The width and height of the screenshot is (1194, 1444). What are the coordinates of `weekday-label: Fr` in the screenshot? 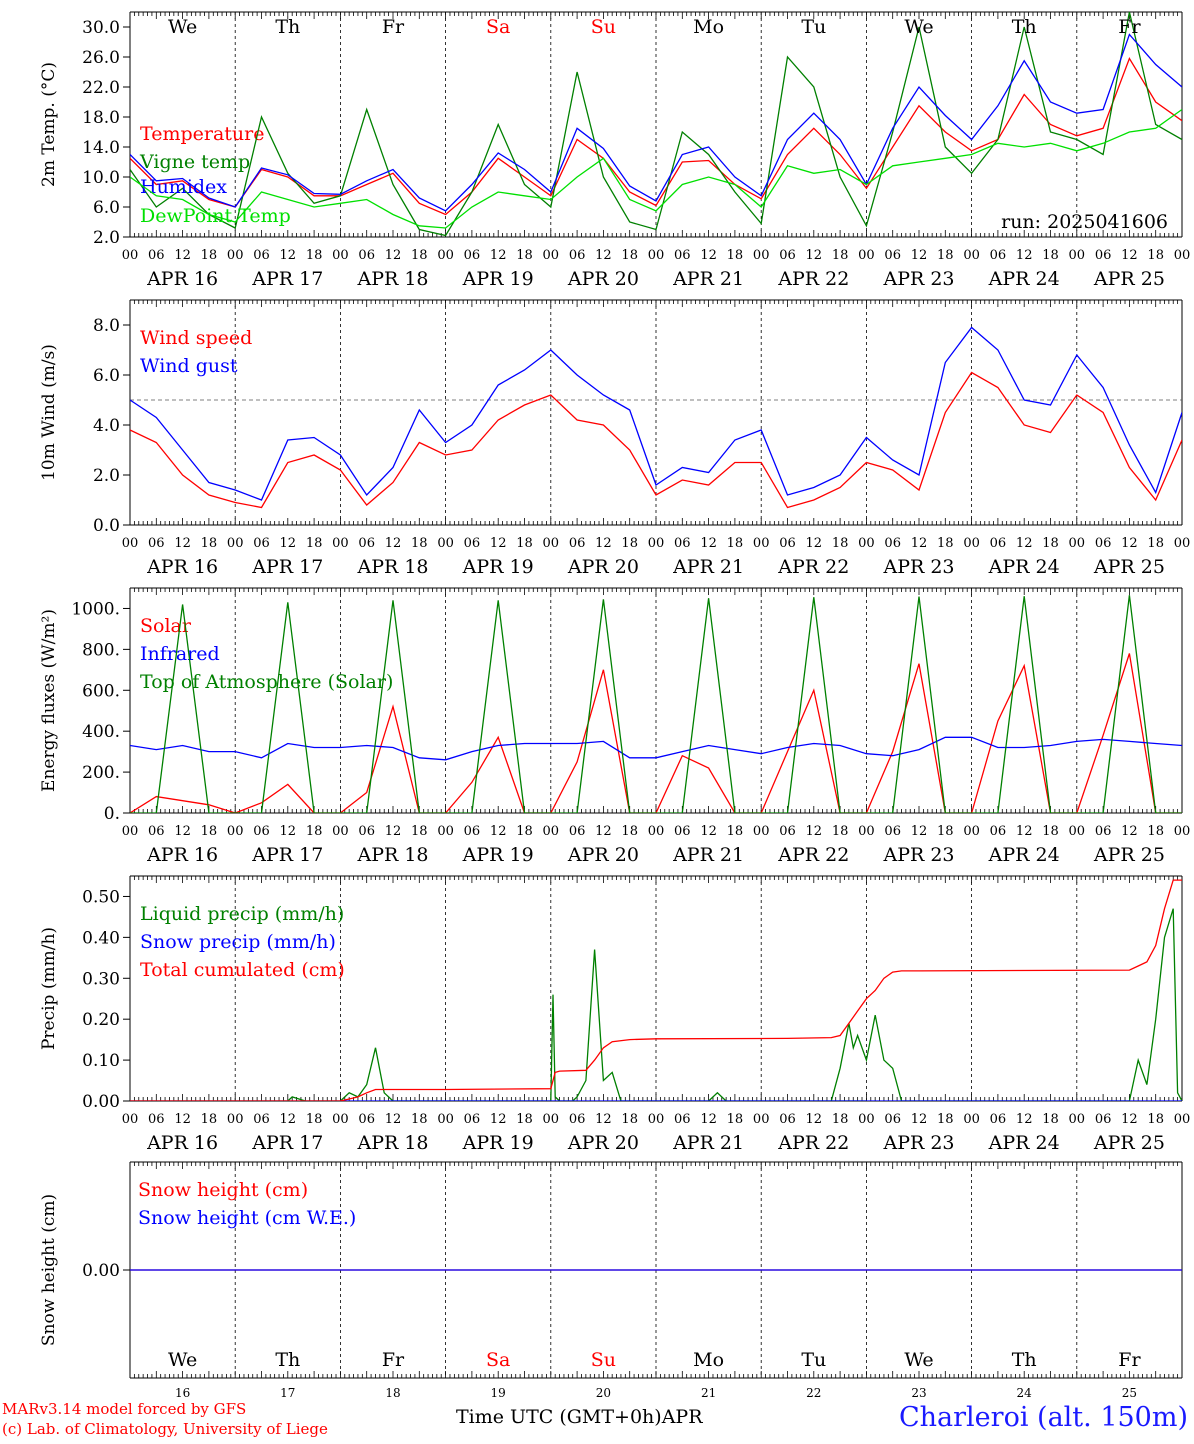 It's located at (1129, 27).